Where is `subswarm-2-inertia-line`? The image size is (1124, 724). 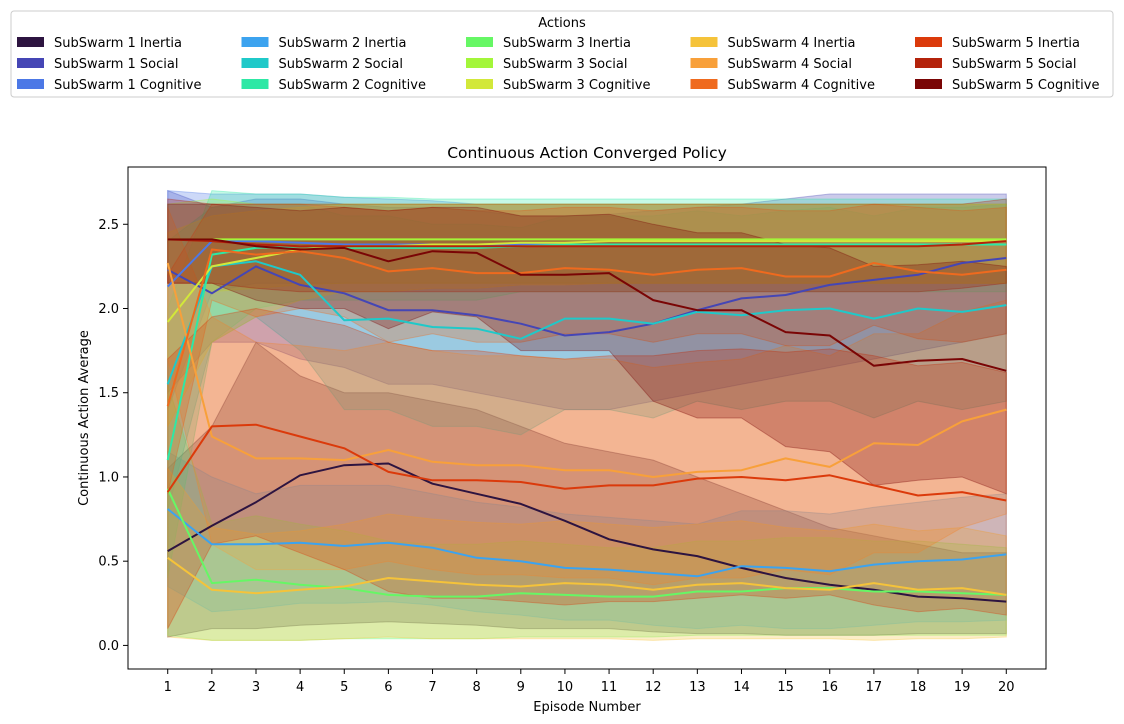
subswarm-2-inertia-line is located at coordinates (587, 543).